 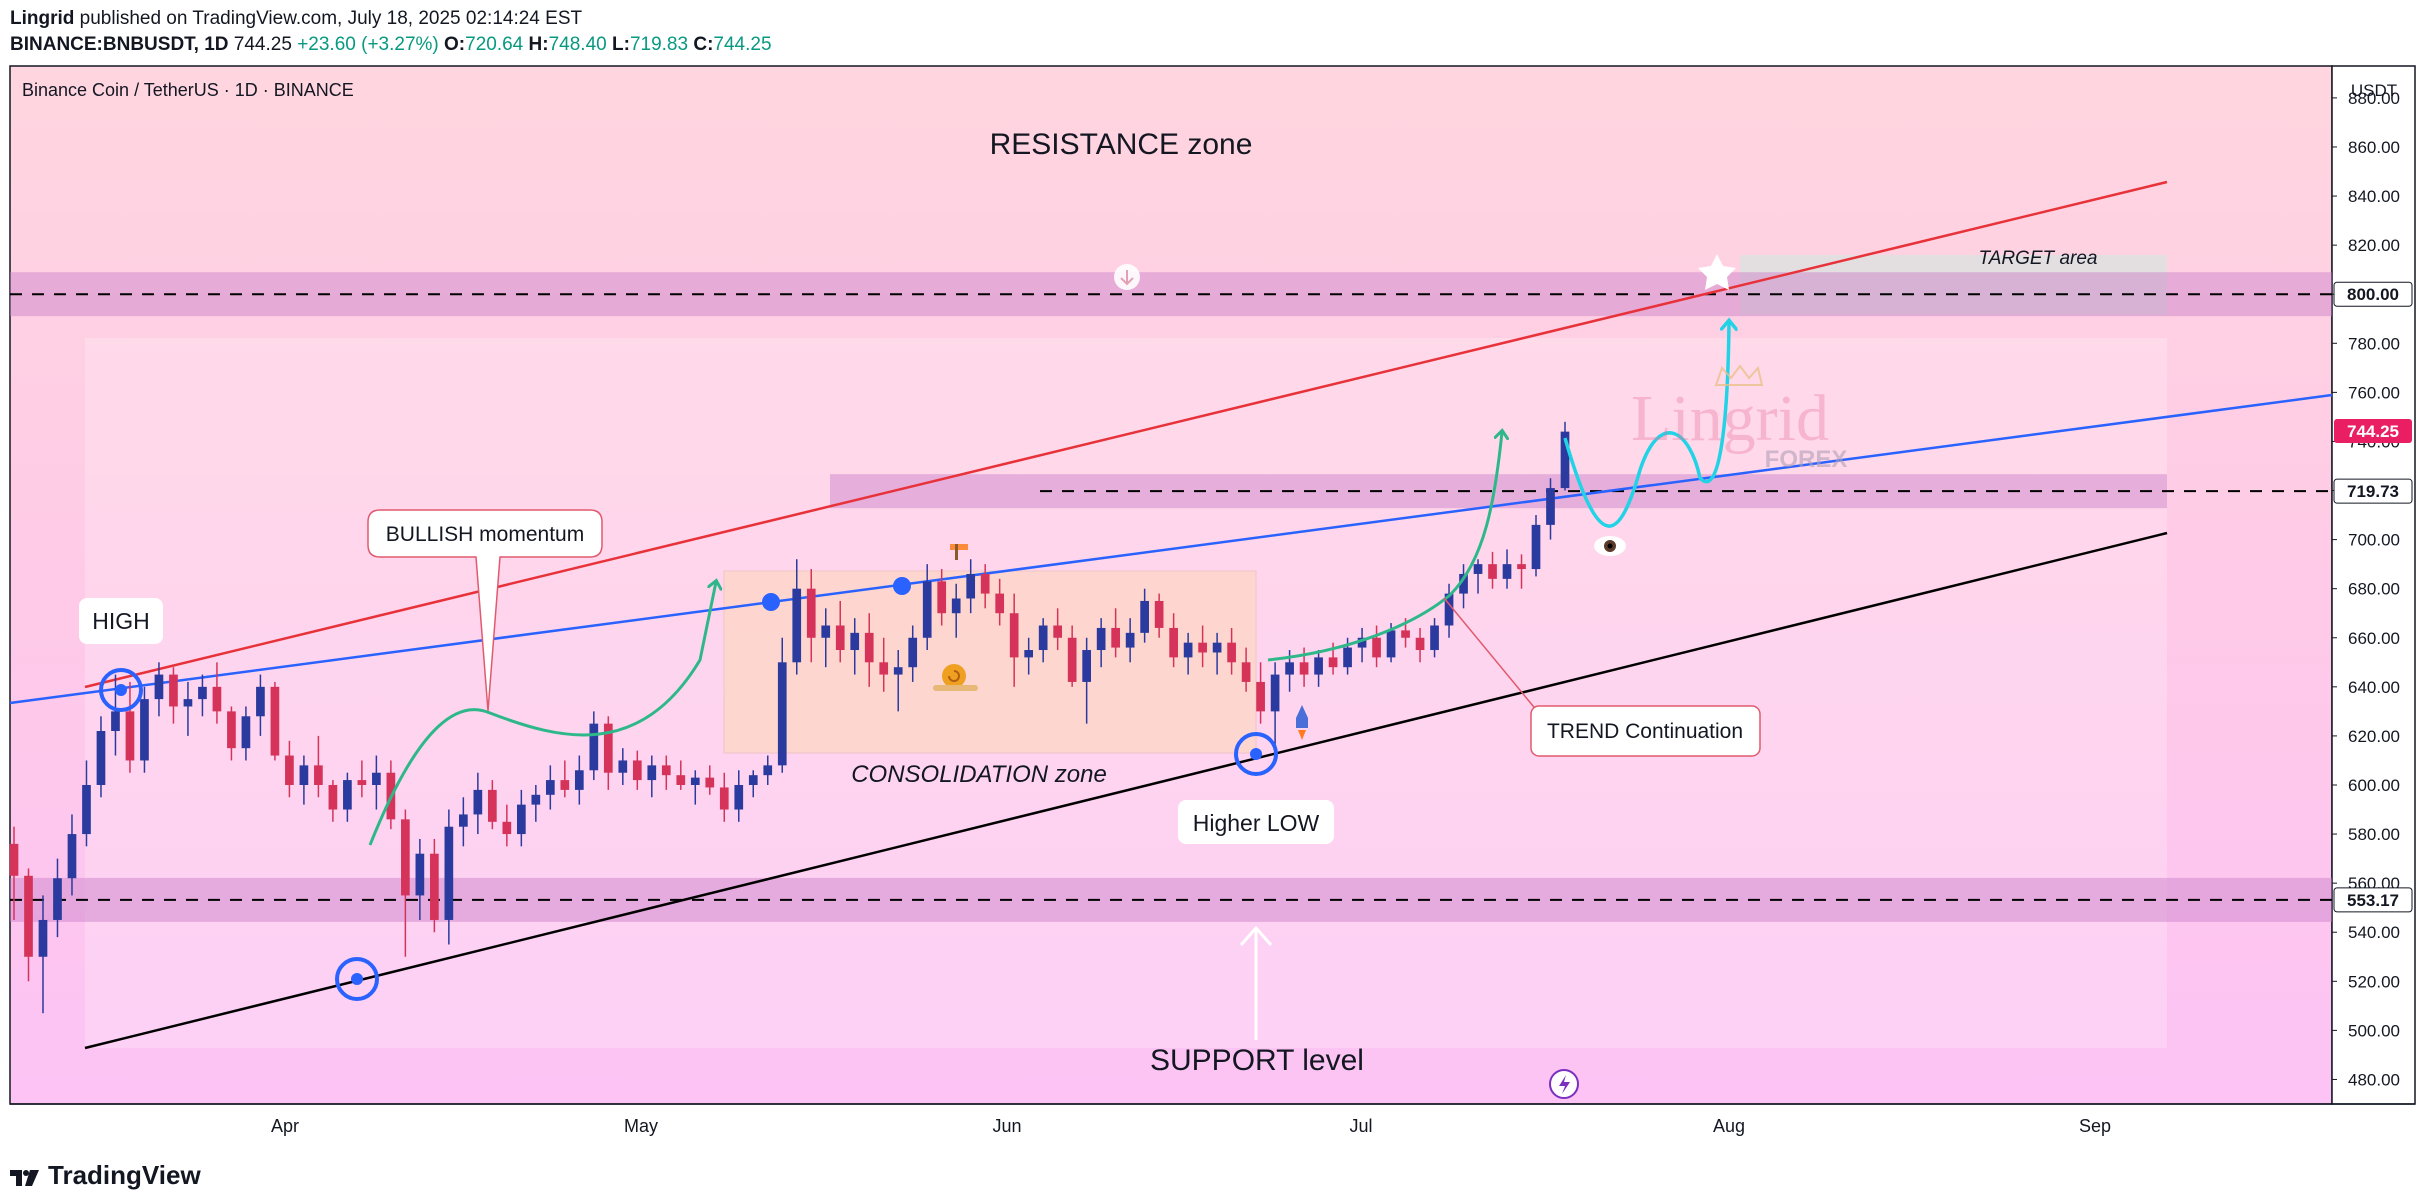 What do you see at coordinates (121, 621) in the screenshot?
I see `high-callout: HIGH` at bounding box center [121, 621].